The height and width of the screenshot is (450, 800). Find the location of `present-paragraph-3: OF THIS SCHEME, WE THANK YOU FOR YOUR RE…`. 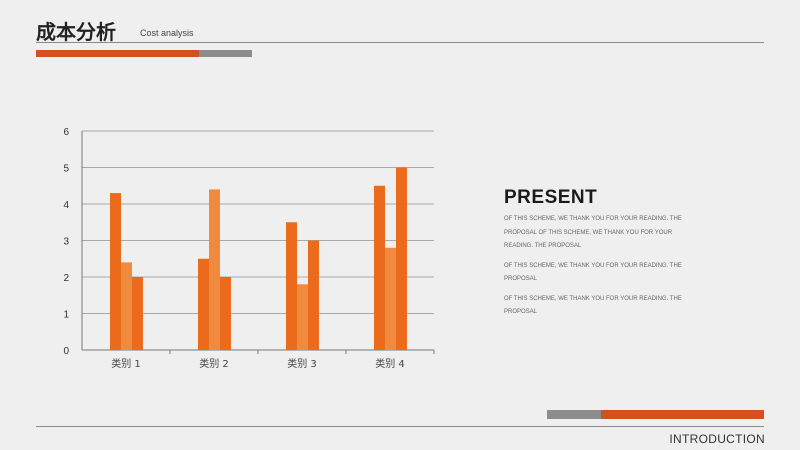

present-paragraph-3: OF THIS SCHEME, WE THANK YOU FOR YOUR RE… is located at coordinates (593, 305).